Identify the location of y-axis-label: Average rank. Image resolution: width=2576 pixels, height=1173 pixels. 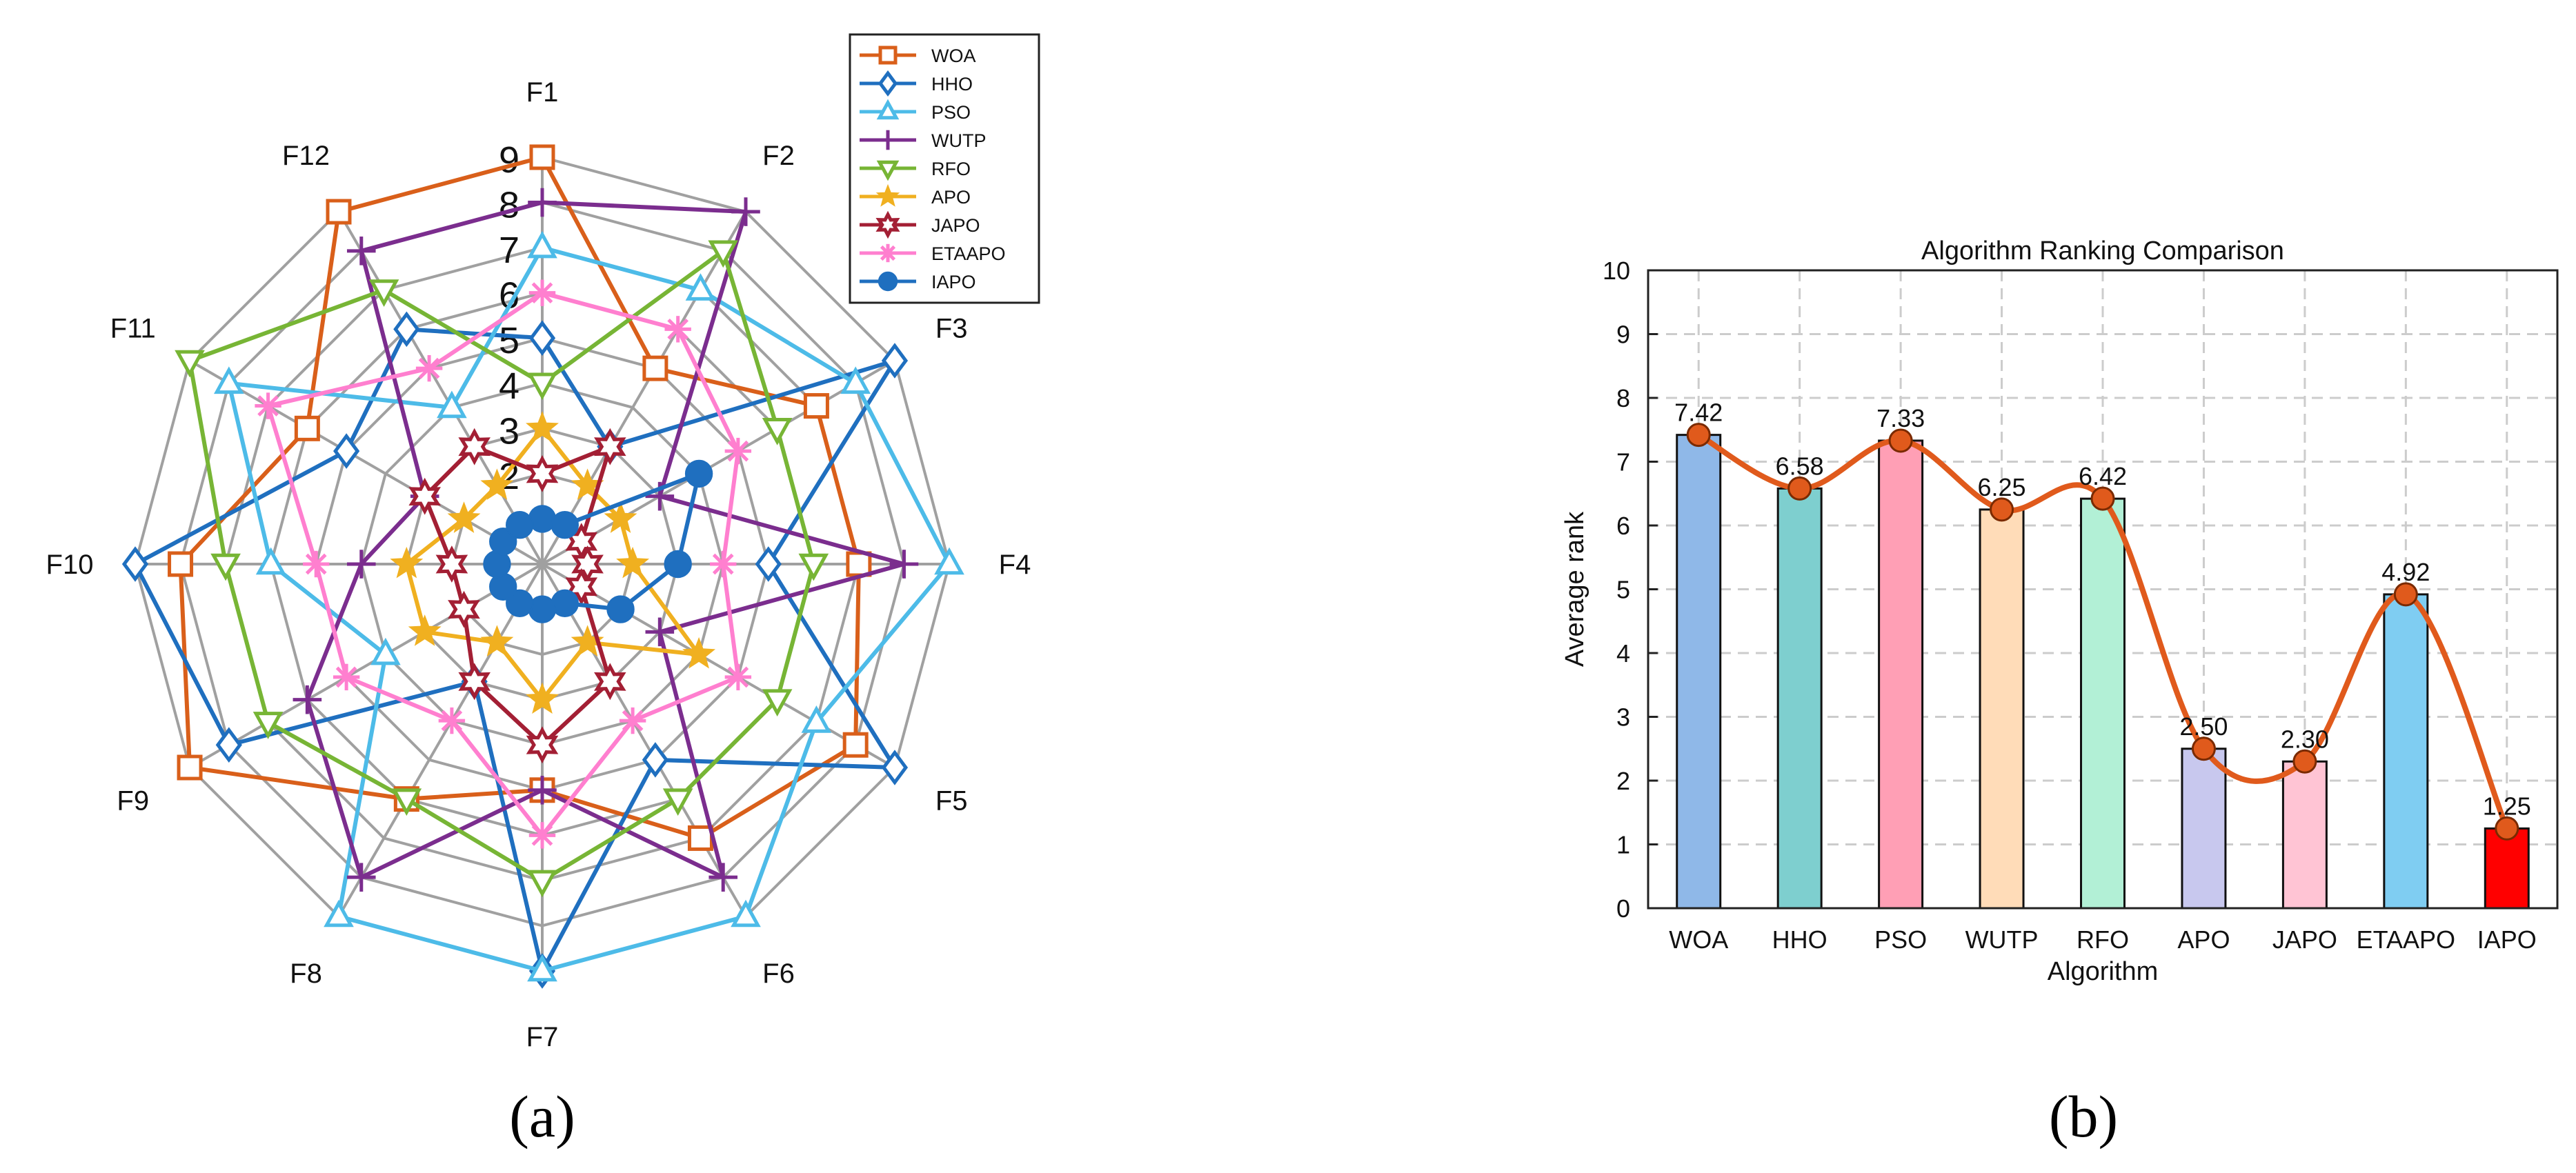
(1575, 589).